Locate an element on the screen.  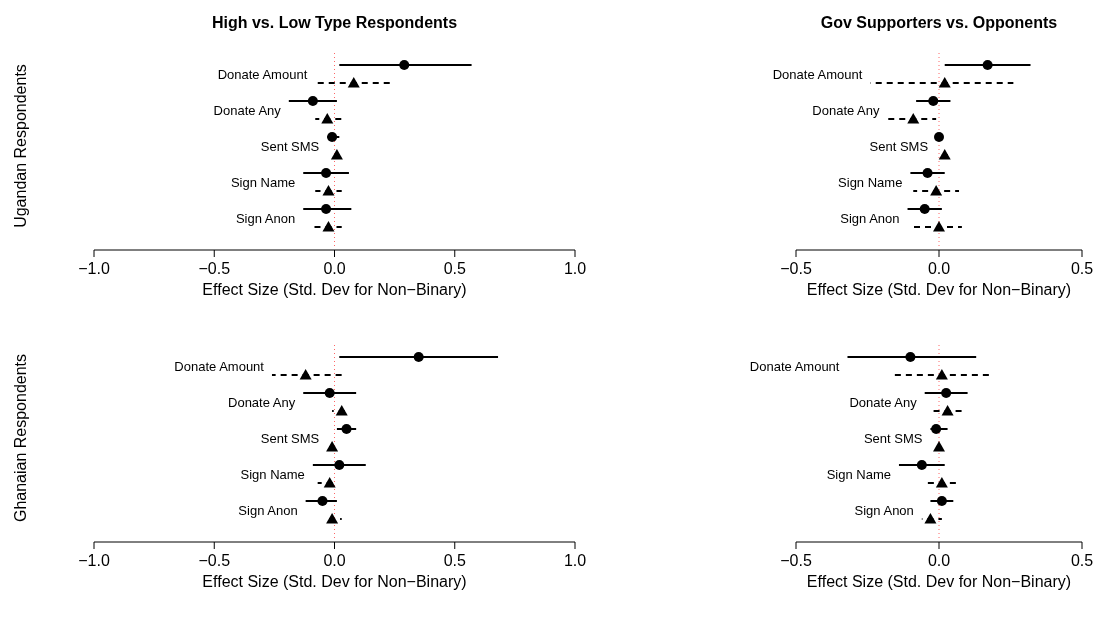
chart-title: Gov Supporters vs. Opponents is located at coordinates (939, 22).